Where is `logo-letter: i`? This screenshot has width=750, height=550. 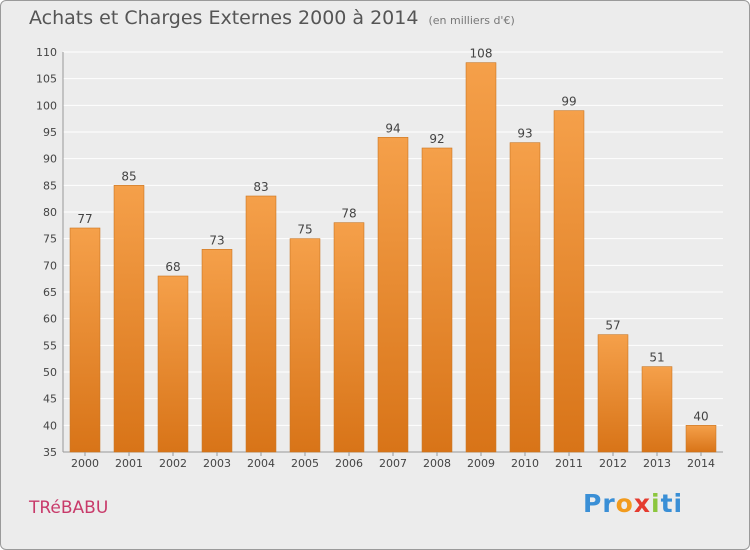 logo-letter: i is located at coordinates (656, 503).